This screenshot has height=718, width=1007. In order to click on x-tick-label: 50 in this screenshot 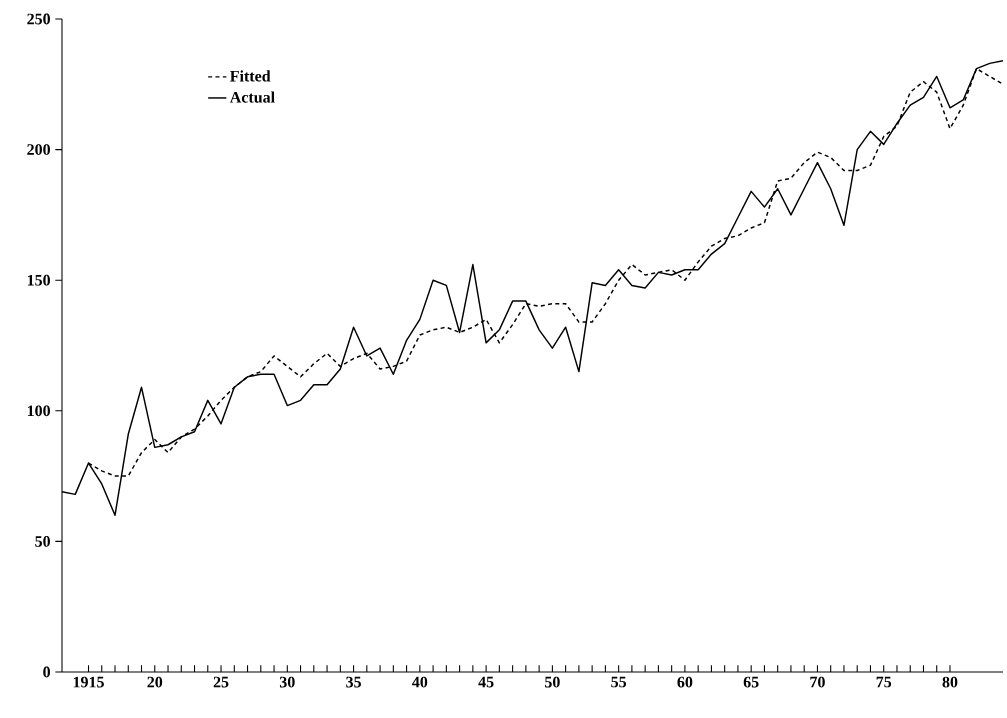, I will do `click(552, 682)`.